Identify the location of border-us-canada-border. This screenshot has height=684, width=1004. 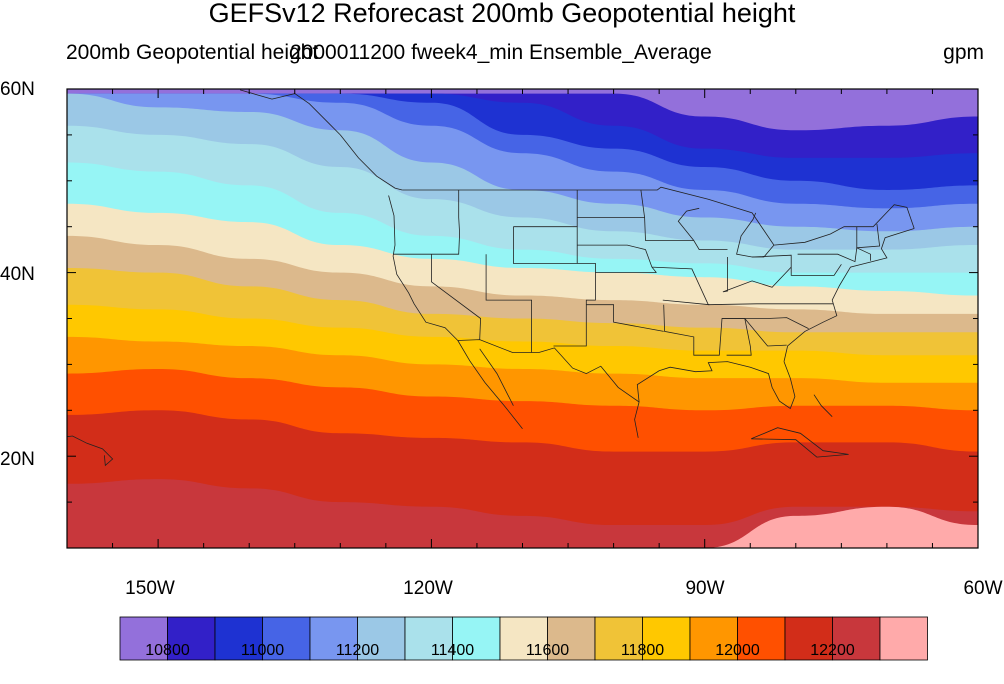
(658, 216).